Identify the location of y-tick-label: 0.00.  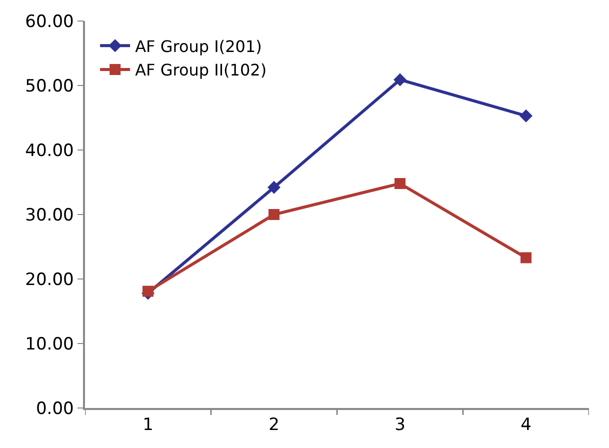
(55, 408).